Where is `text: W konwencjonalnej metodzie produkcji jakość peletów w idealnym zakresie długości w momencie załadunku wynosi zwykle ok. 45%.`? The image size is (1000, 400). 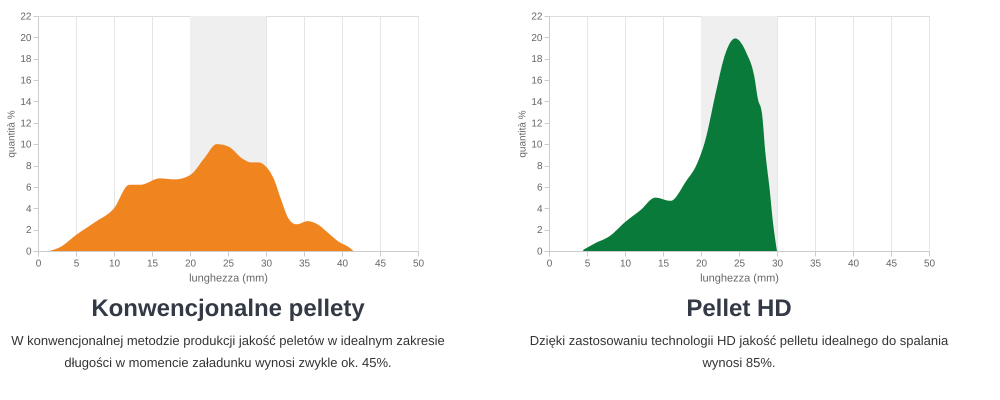 text: W konwencjonalnej metodzie produkcji jakość peletów w idealnym zakresie długości w momencie załadunku wynosi zwykle ok. 45%. is located at coordinates (228, 351).